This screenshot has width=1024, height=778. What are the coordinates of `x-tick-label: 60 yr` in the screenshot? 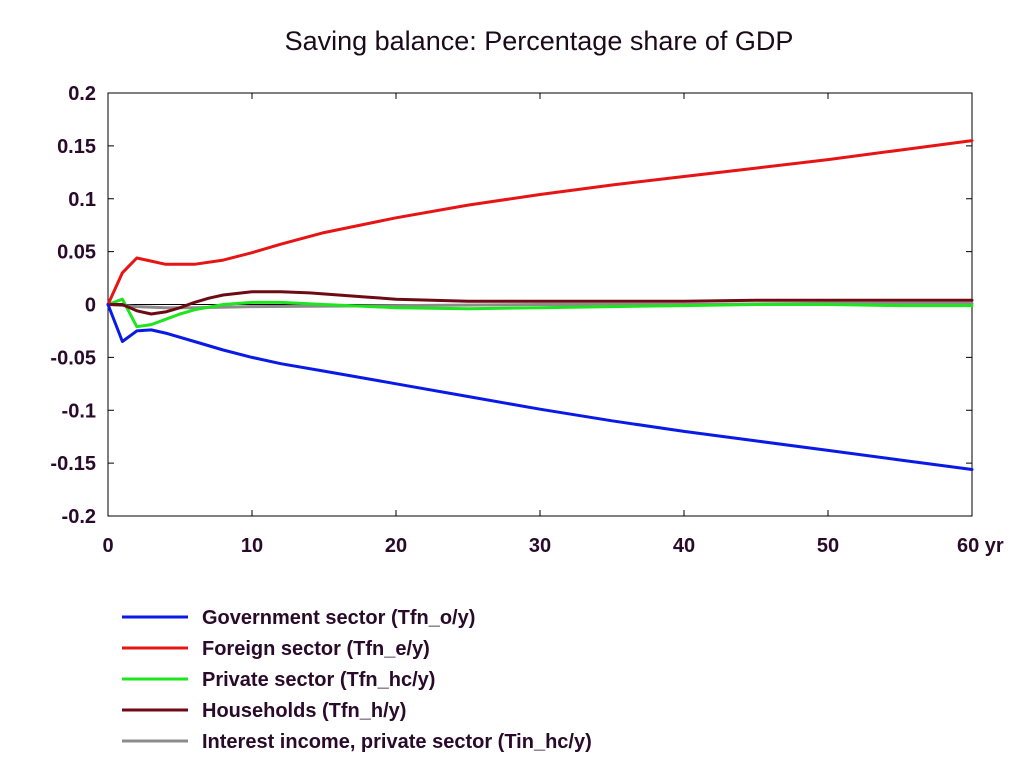 It's located at (980, 546).